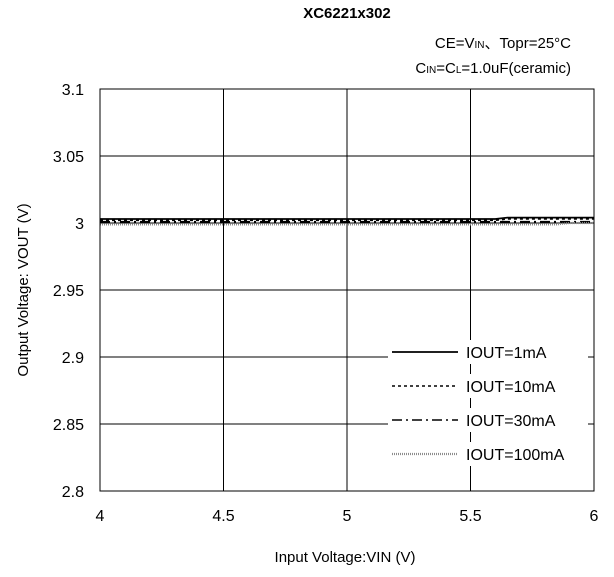 Image resolution: width=614 pixels, height=577 pixels. What do you see at coordinates (68, 157) in the screenshot?
I see `y-tick-label: 3.05` at bounding box center [68, 157].